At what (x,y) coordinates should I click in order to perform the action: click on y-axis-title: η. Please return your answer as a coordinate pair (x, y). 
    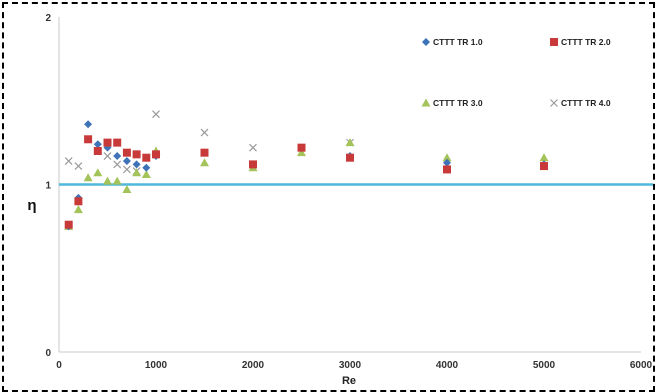
    Looking at the image, I should click on (31, 205).